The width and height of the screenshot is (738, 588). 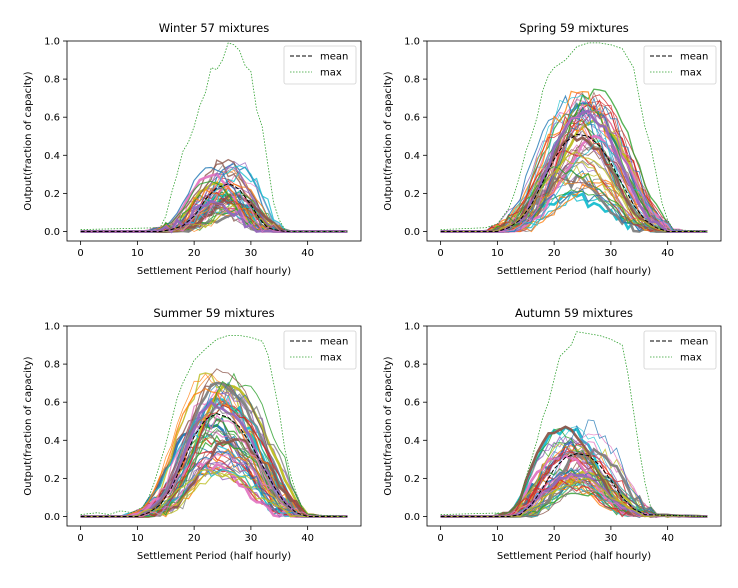 I want to click on chart-title: Autumn 59 mixtures, so click(x=574, y=313).